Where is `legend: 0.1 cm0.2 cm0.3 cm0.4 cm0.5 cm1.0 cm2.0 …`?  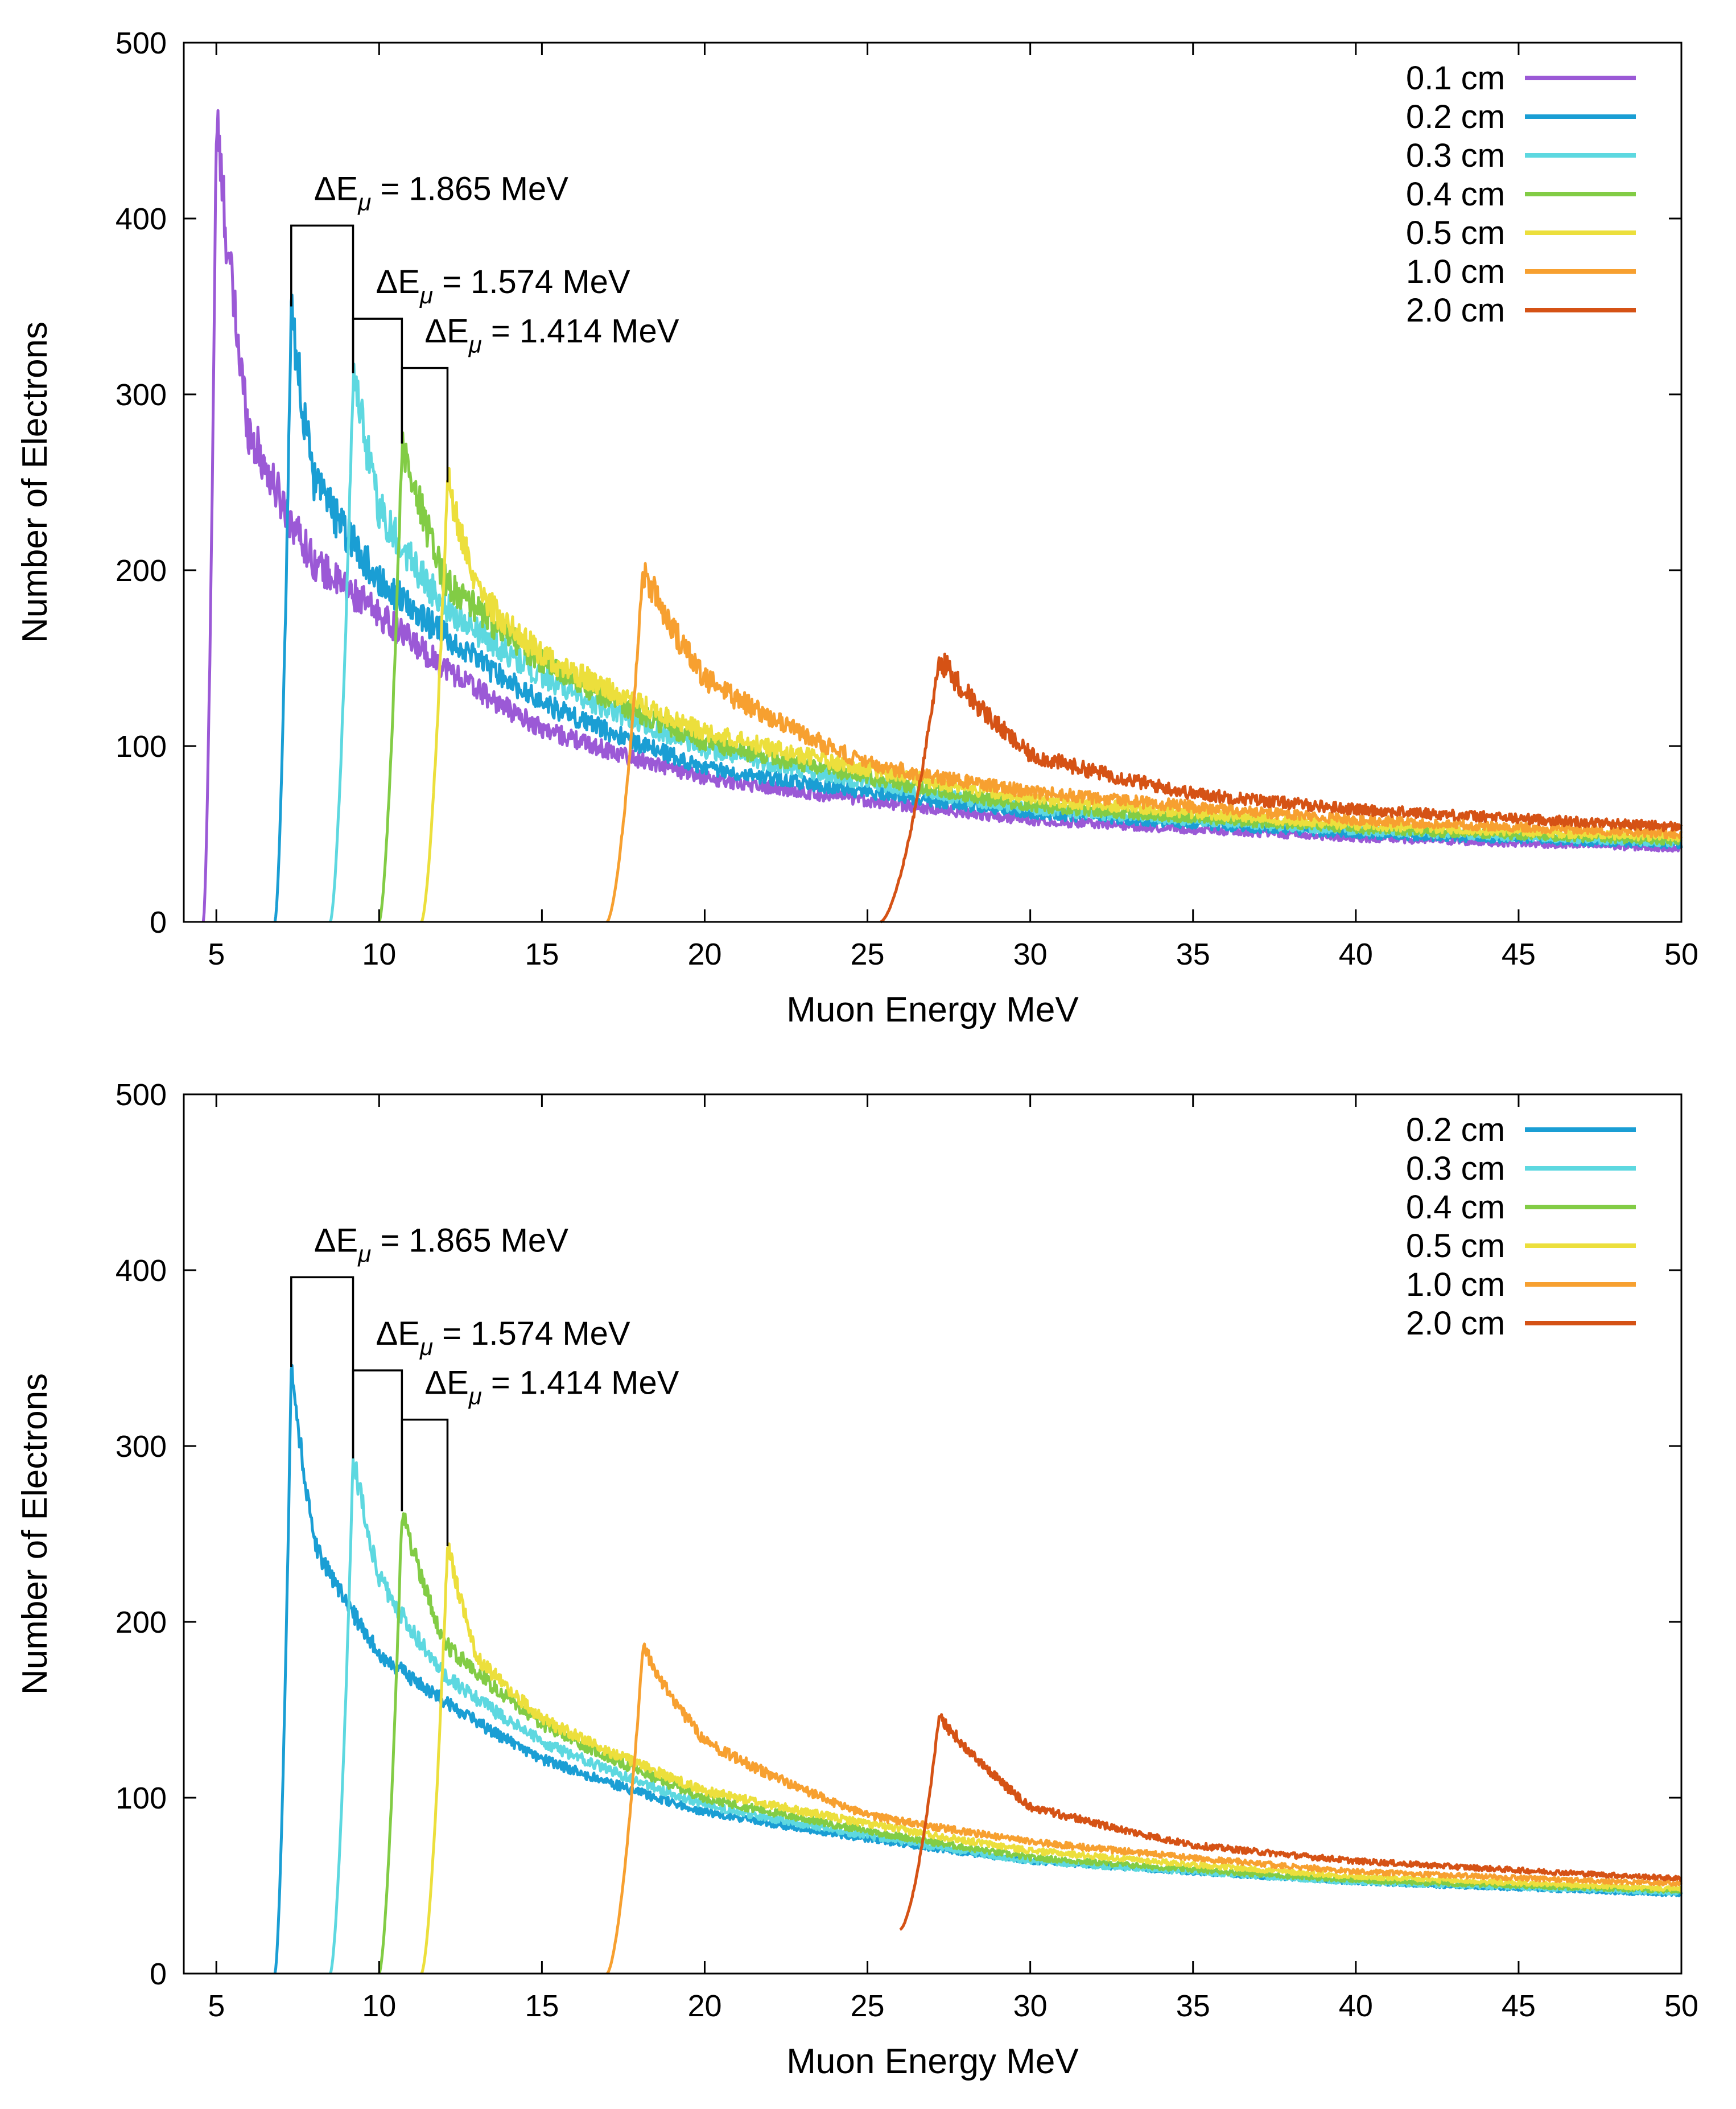
legend: 0.1 cm0.2 cm0.3 cm0.4 cm0.5 cm1.0 cm2.0 … is located at coordinates (1521, 194).